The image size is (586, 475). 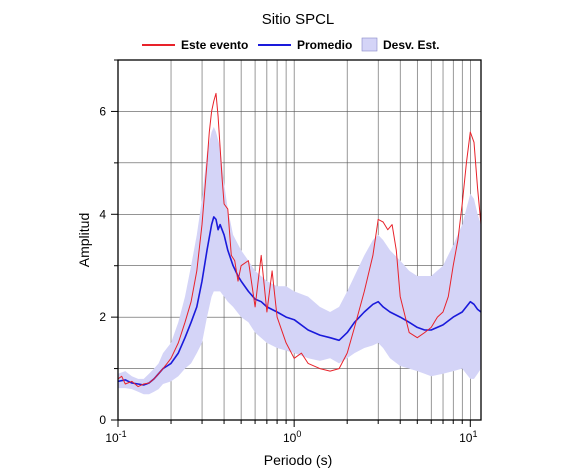 I want to click on y-tick-label: 2, so click(x=102, y=317).